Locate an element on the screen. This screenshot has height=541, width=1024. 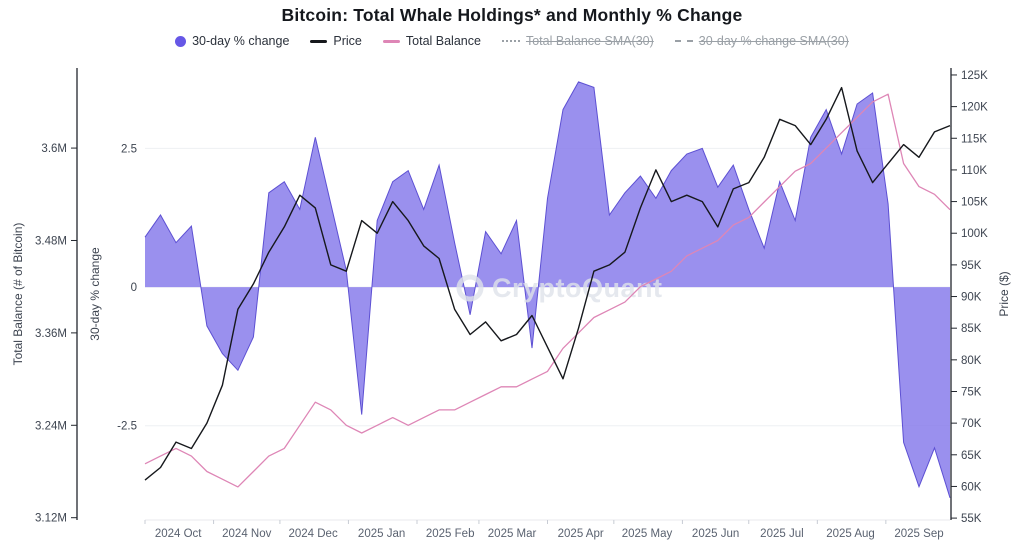
legend-label: Total Balance is located at coordinates (443, 41).